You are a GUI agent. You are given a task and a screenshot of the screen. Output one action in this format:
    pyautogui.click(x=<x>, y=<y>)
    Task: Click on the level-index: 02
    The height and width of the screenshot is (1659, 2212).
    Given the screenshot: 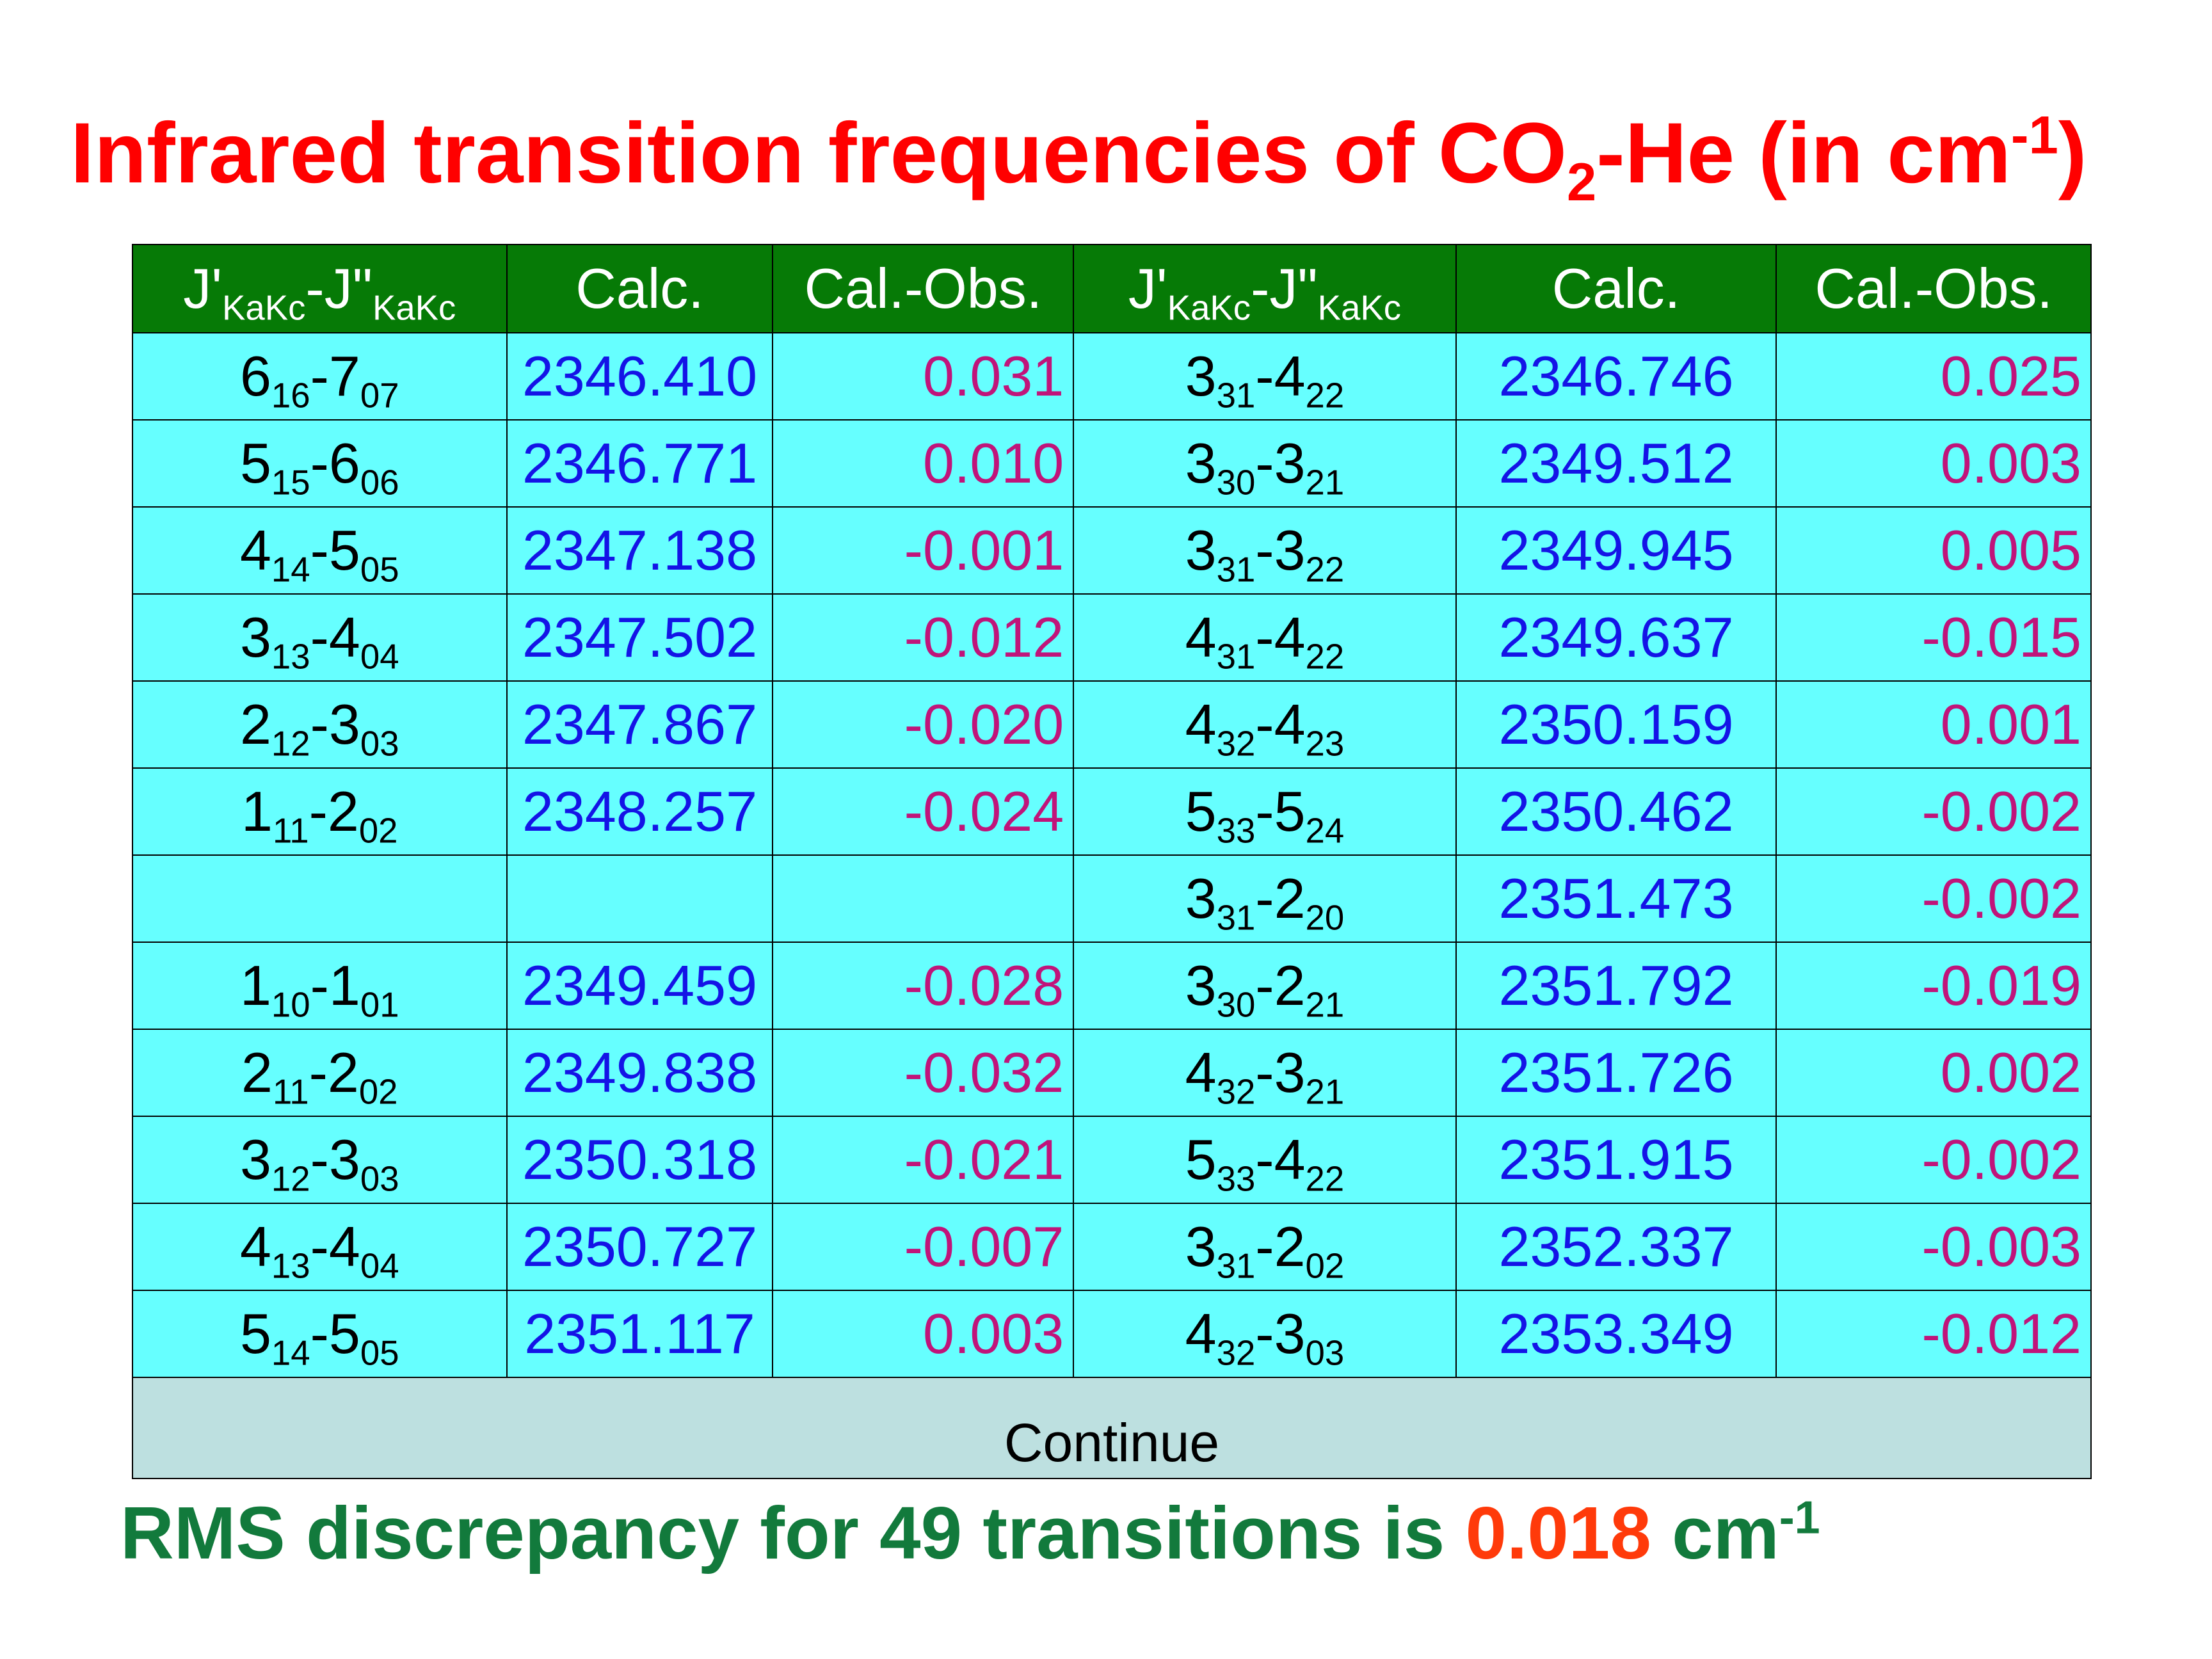 What is the action you would take?
    pyautogui.click(x=1325, y=1266)
    